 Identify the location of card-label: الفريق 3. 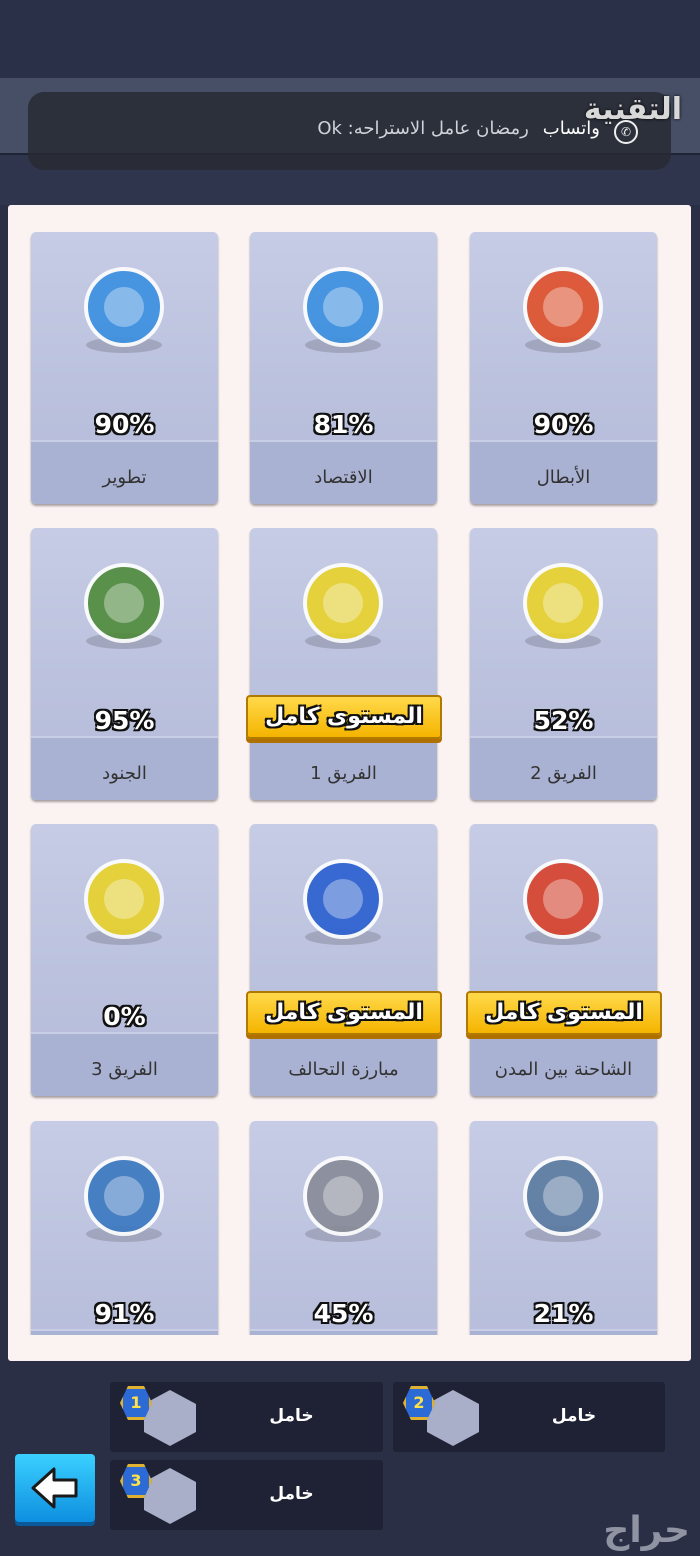
(124, 1069).